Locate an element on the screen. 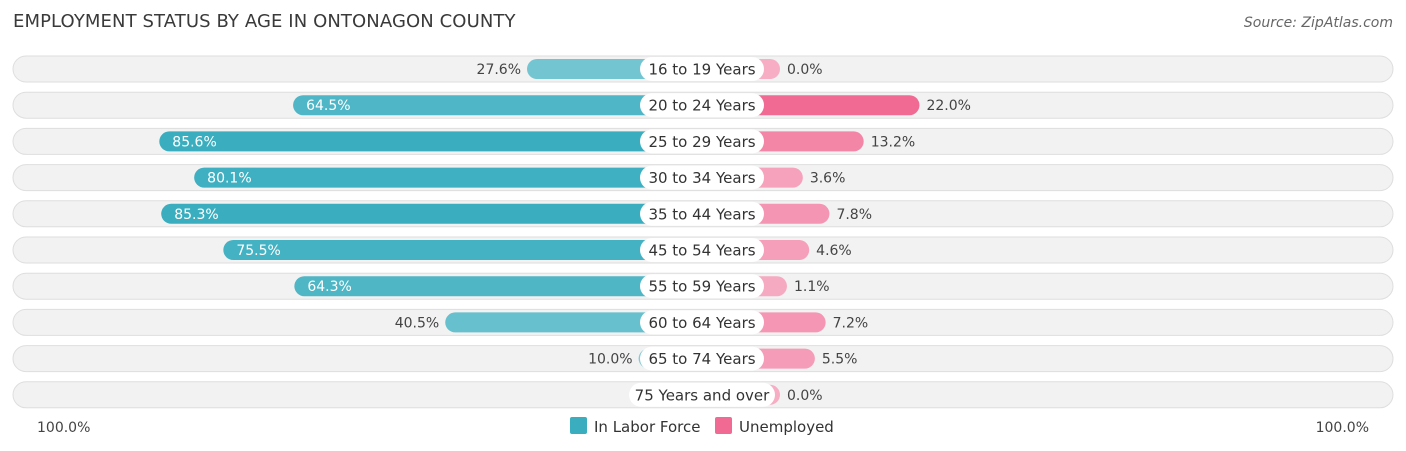  value-label-labor-force-45-to-54-years: 75.5% is located at coordinates (258, 251).